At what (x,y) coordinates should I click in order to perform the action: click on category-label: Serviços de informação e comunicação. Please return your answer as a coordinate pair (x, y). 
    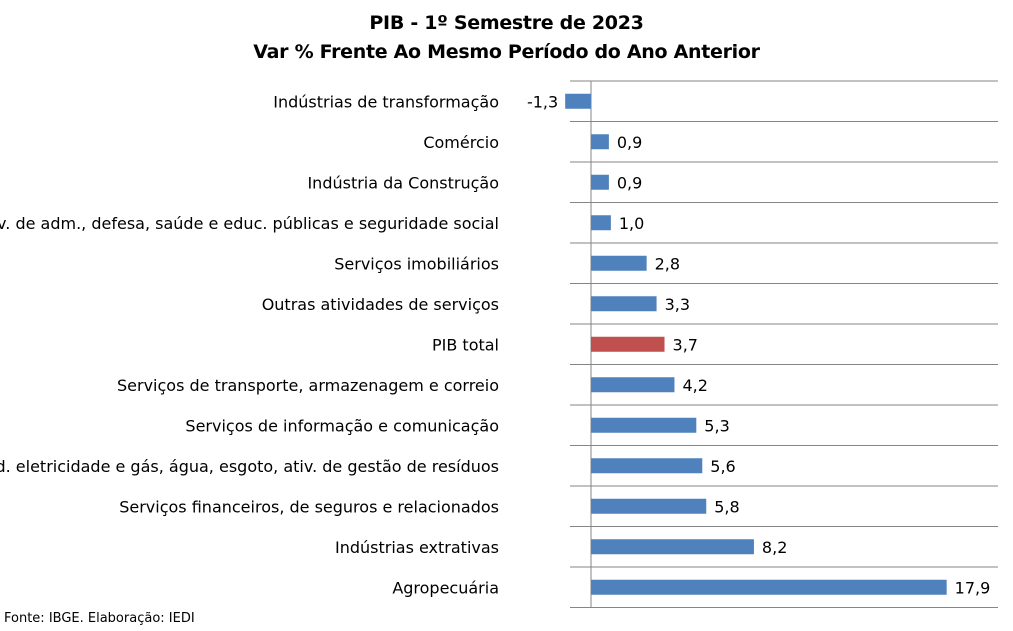
    Looking at the image, I should click on (342, 425).